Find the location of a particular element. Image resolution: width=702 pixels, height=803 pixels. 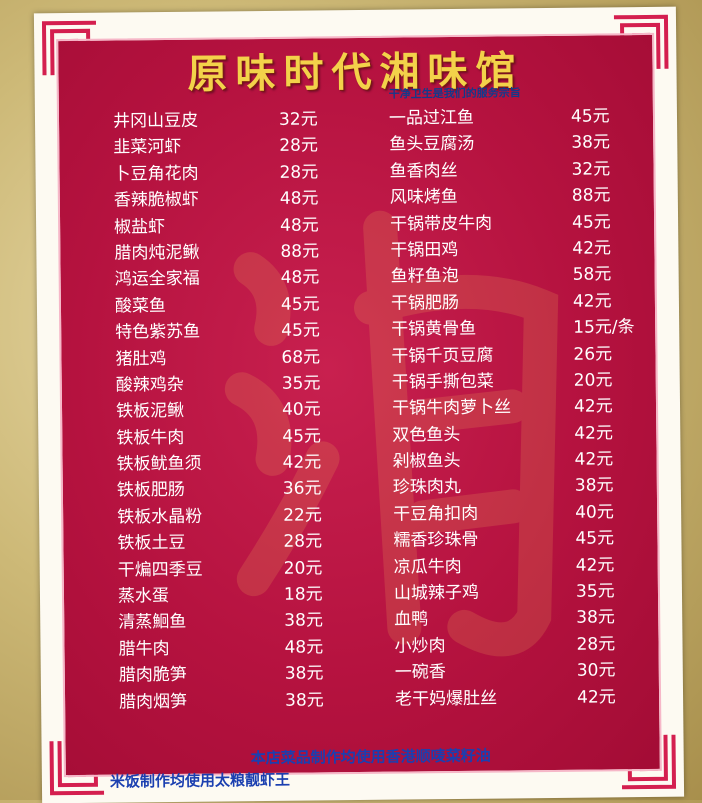

dish-name: 凉瓜牛肉 is located at coordinates (428, 565).